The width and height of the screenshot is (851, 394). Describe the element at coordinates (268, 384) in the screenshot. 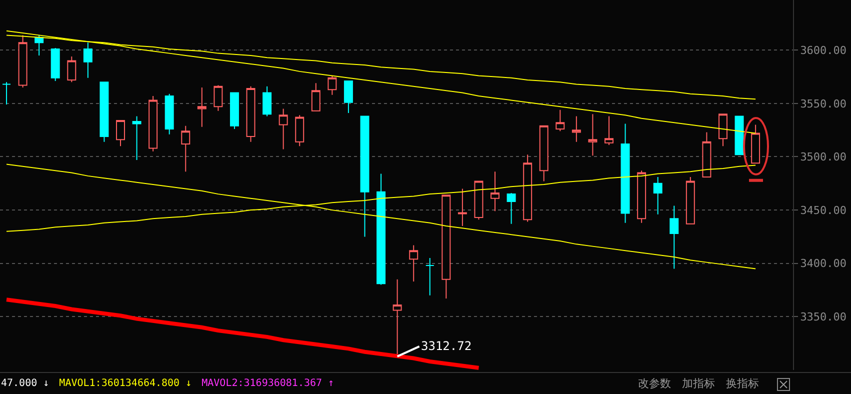

I see `text: MAVOL2:316936081.367 ↑` at that location.